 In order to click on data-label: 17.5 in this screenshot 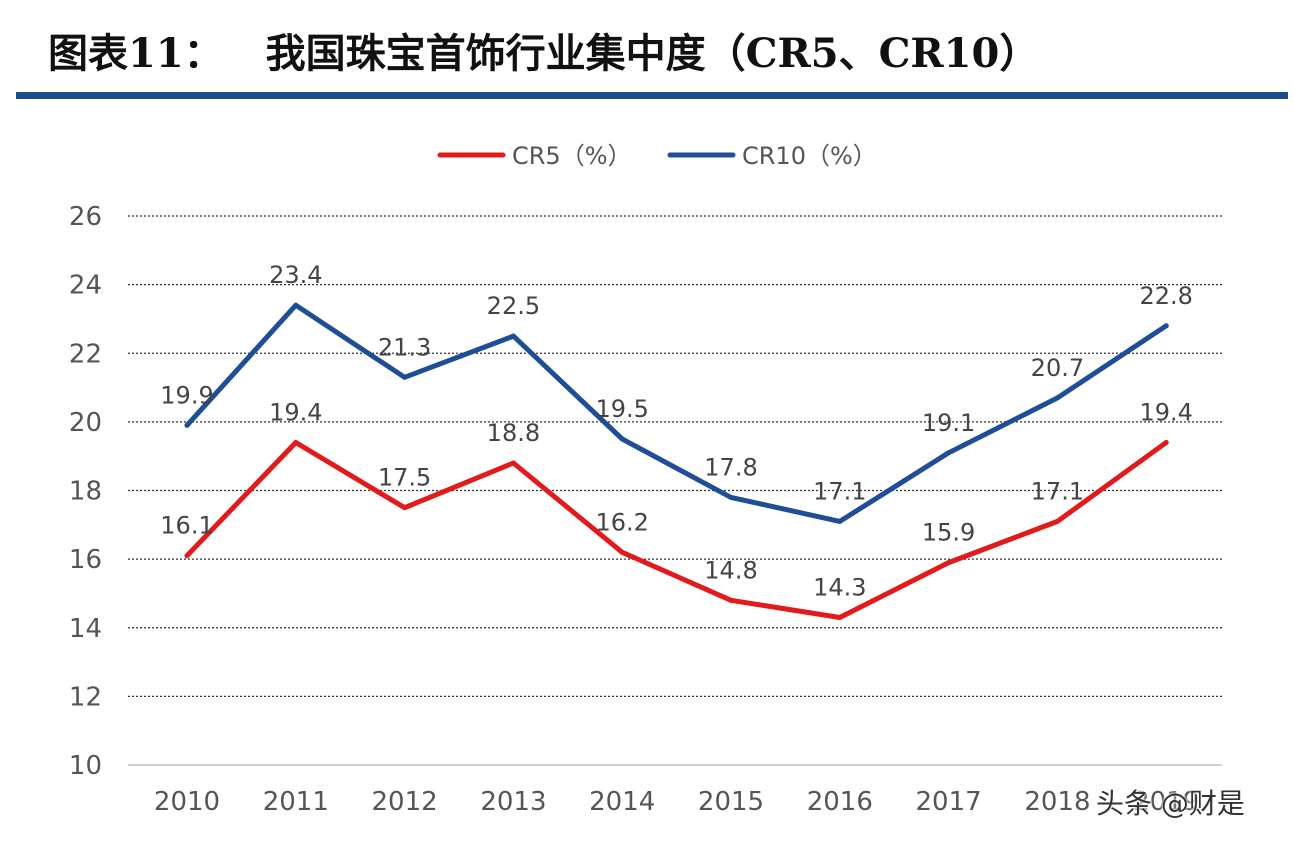, I will do `click(404, 478)`.